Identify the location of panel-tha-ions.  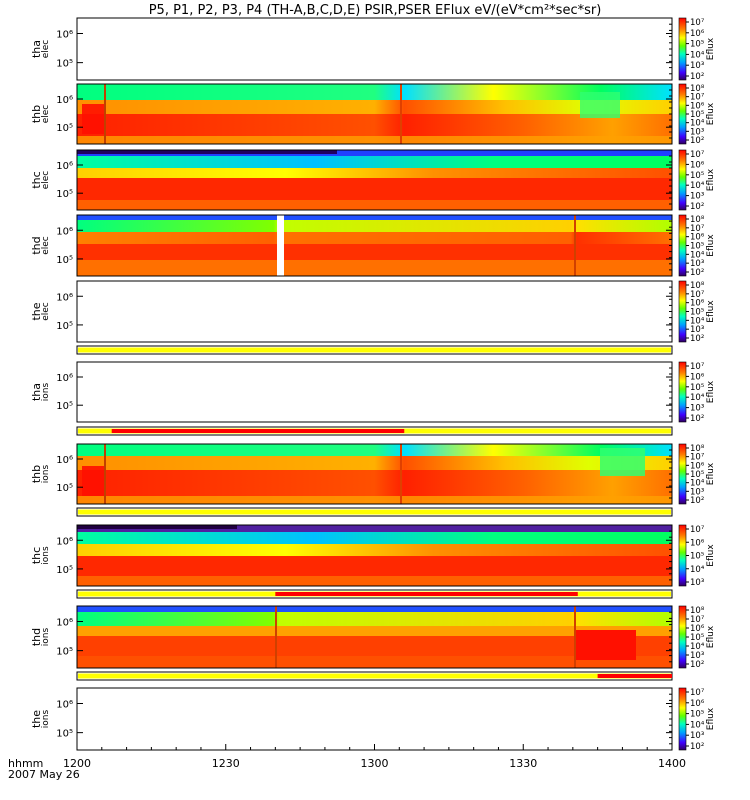
(374, 392).